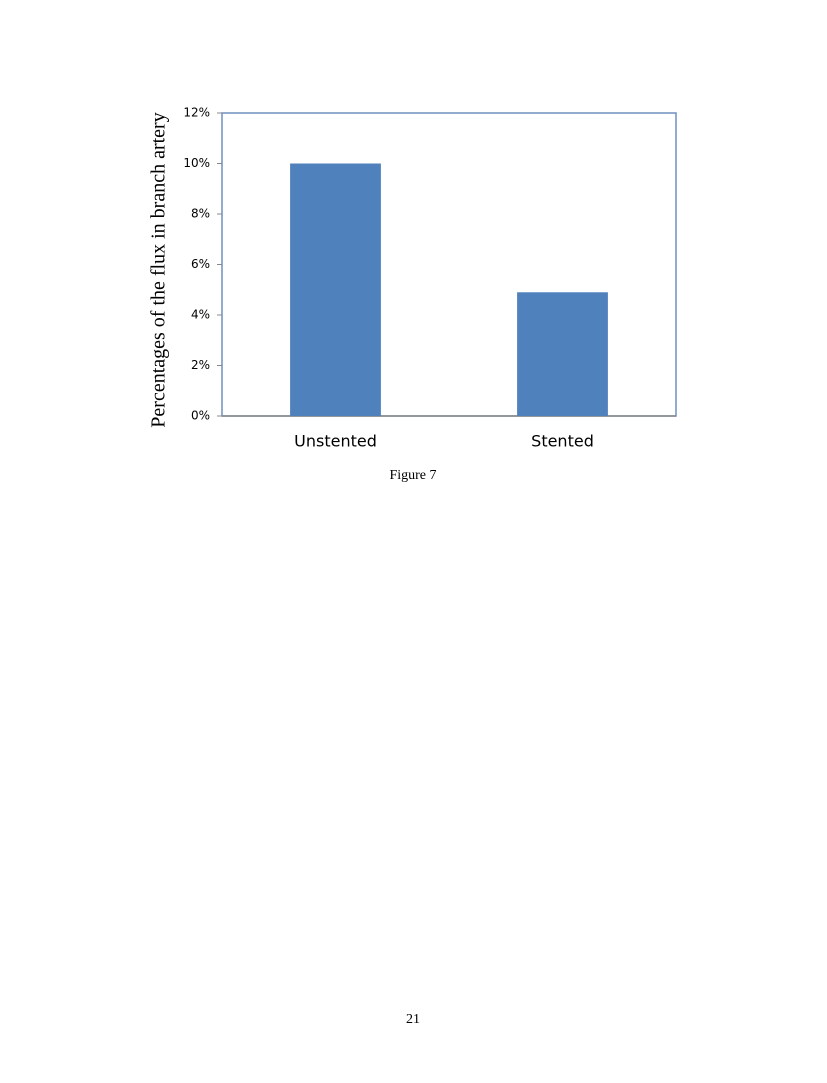  Describe the element at coordinates (413, 1019) in the screenshot. I see `page-number: 21` at that location.